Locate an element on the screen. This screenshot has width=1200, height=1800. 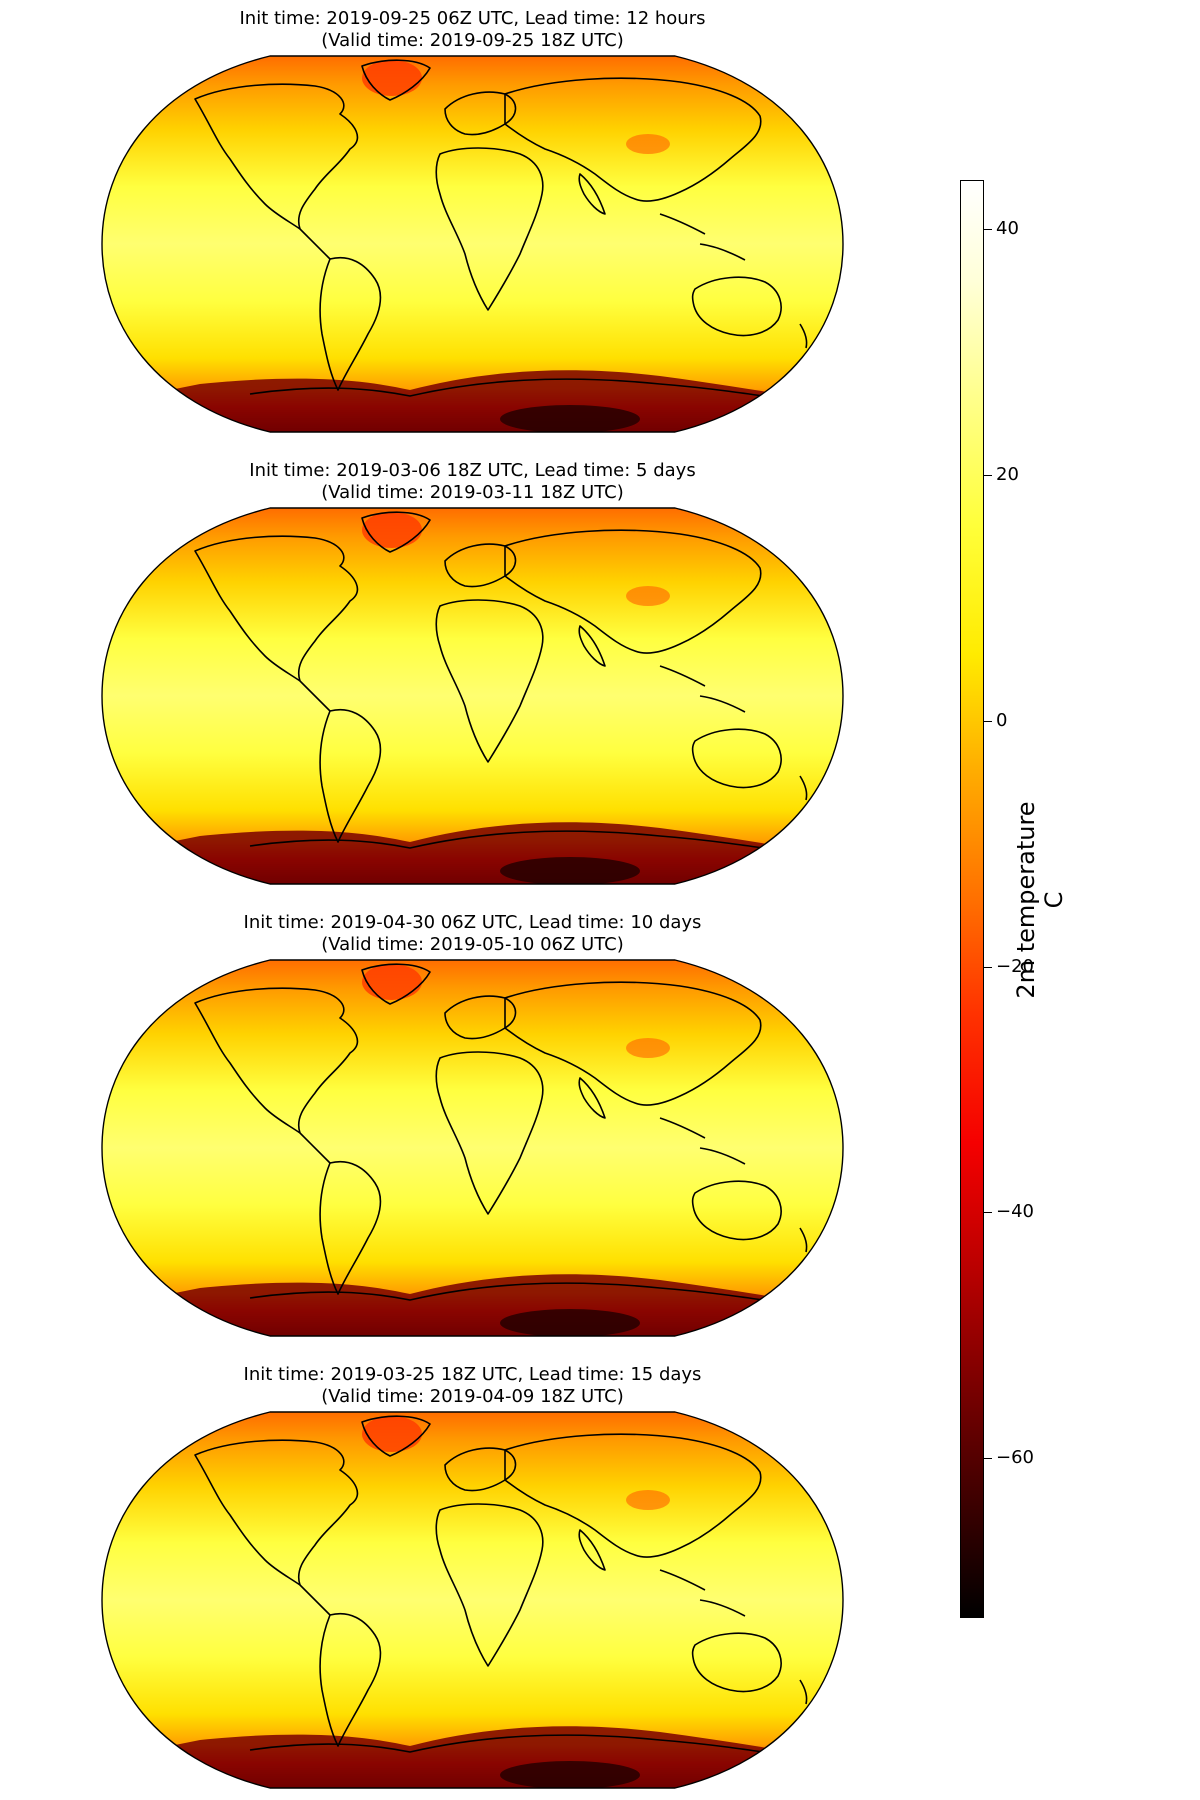
valid-time-subtitle: (Valid time: 2019-05-10 06Z UTC) is located at coordinates (472, 944).